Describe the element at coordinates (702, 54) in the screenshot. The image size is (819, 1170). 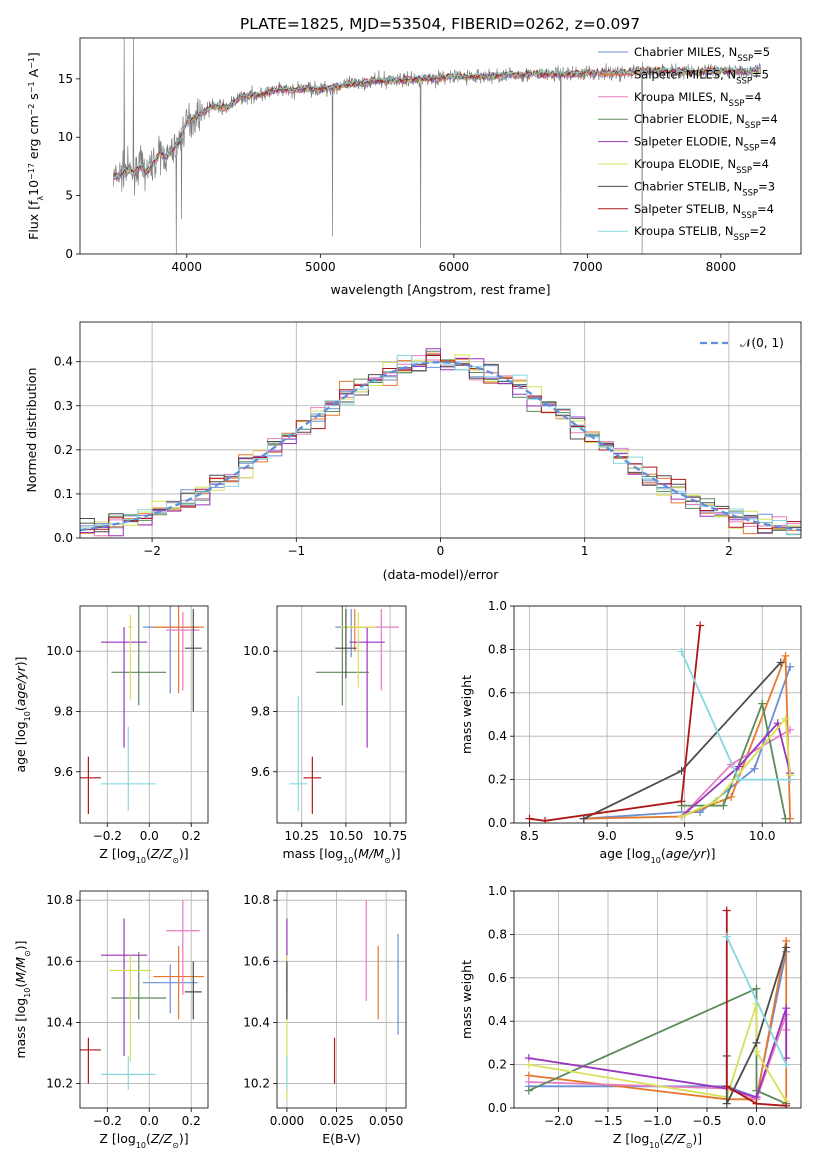
I see `legend-entry: Chabrier MILES, NSSP=5` at that location.